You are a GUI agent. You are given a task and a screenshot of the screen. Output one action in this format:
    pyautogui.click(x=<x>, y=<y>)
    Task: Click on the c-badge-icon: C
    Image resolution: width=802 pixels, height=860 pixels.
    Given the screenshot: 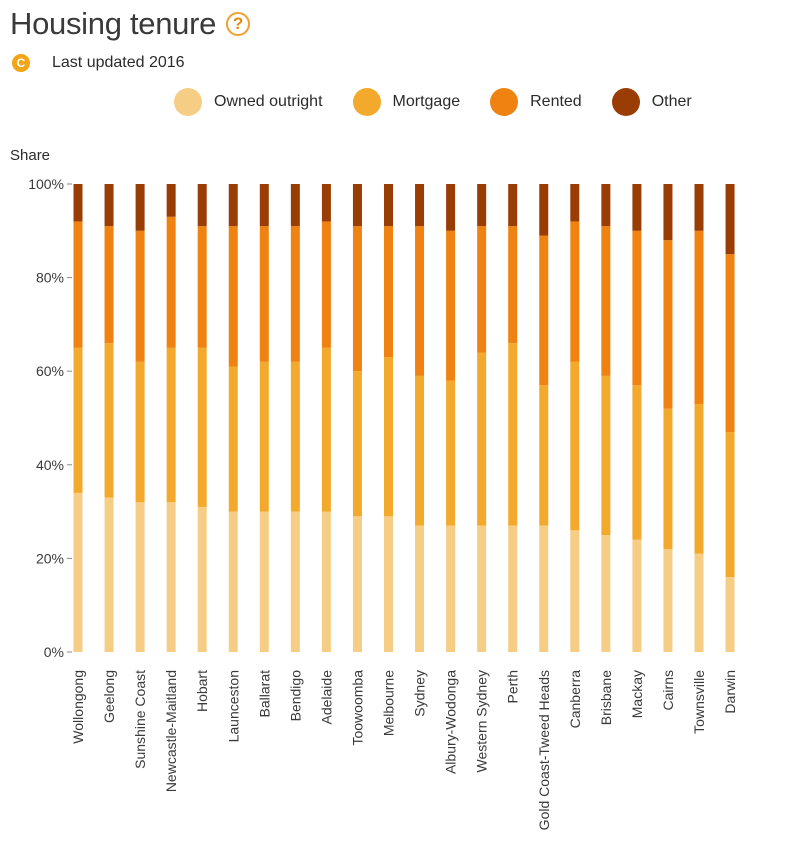 What is the action you would take?
    pyautogui.click(x=21, y=63)
    